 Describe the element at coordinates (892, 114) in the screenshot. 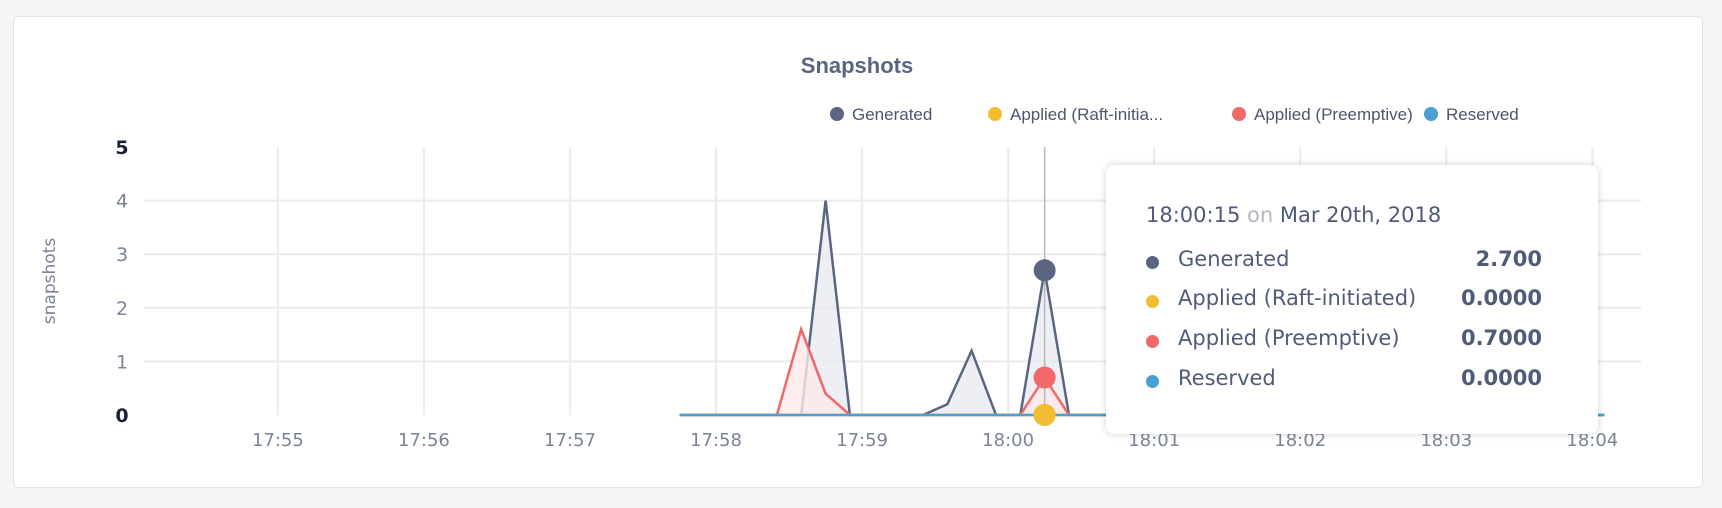

I see `legend-label: Generated` at that location.